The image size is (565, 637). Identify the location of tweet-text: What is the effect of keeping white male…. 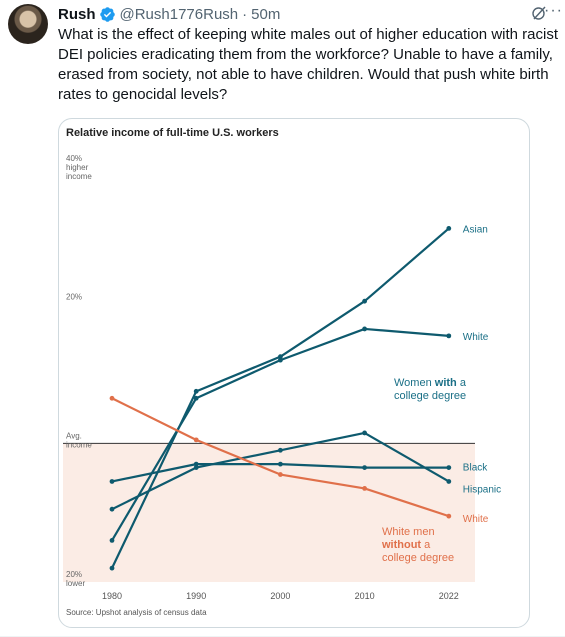
(308, 64).